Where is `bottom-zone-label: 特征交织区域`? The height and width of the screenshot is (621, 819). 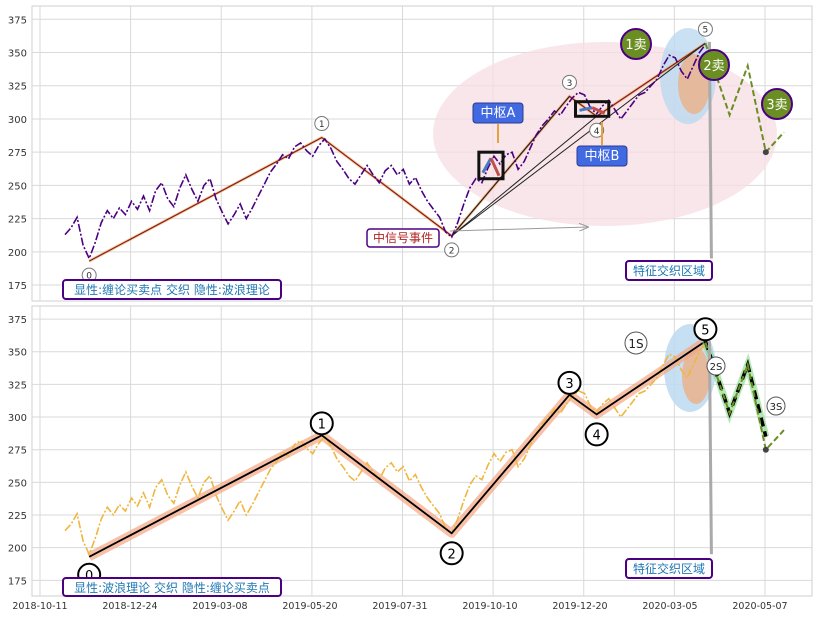 bottom-zone-label: 特征交织区域 is located at coordinates (669, 568).